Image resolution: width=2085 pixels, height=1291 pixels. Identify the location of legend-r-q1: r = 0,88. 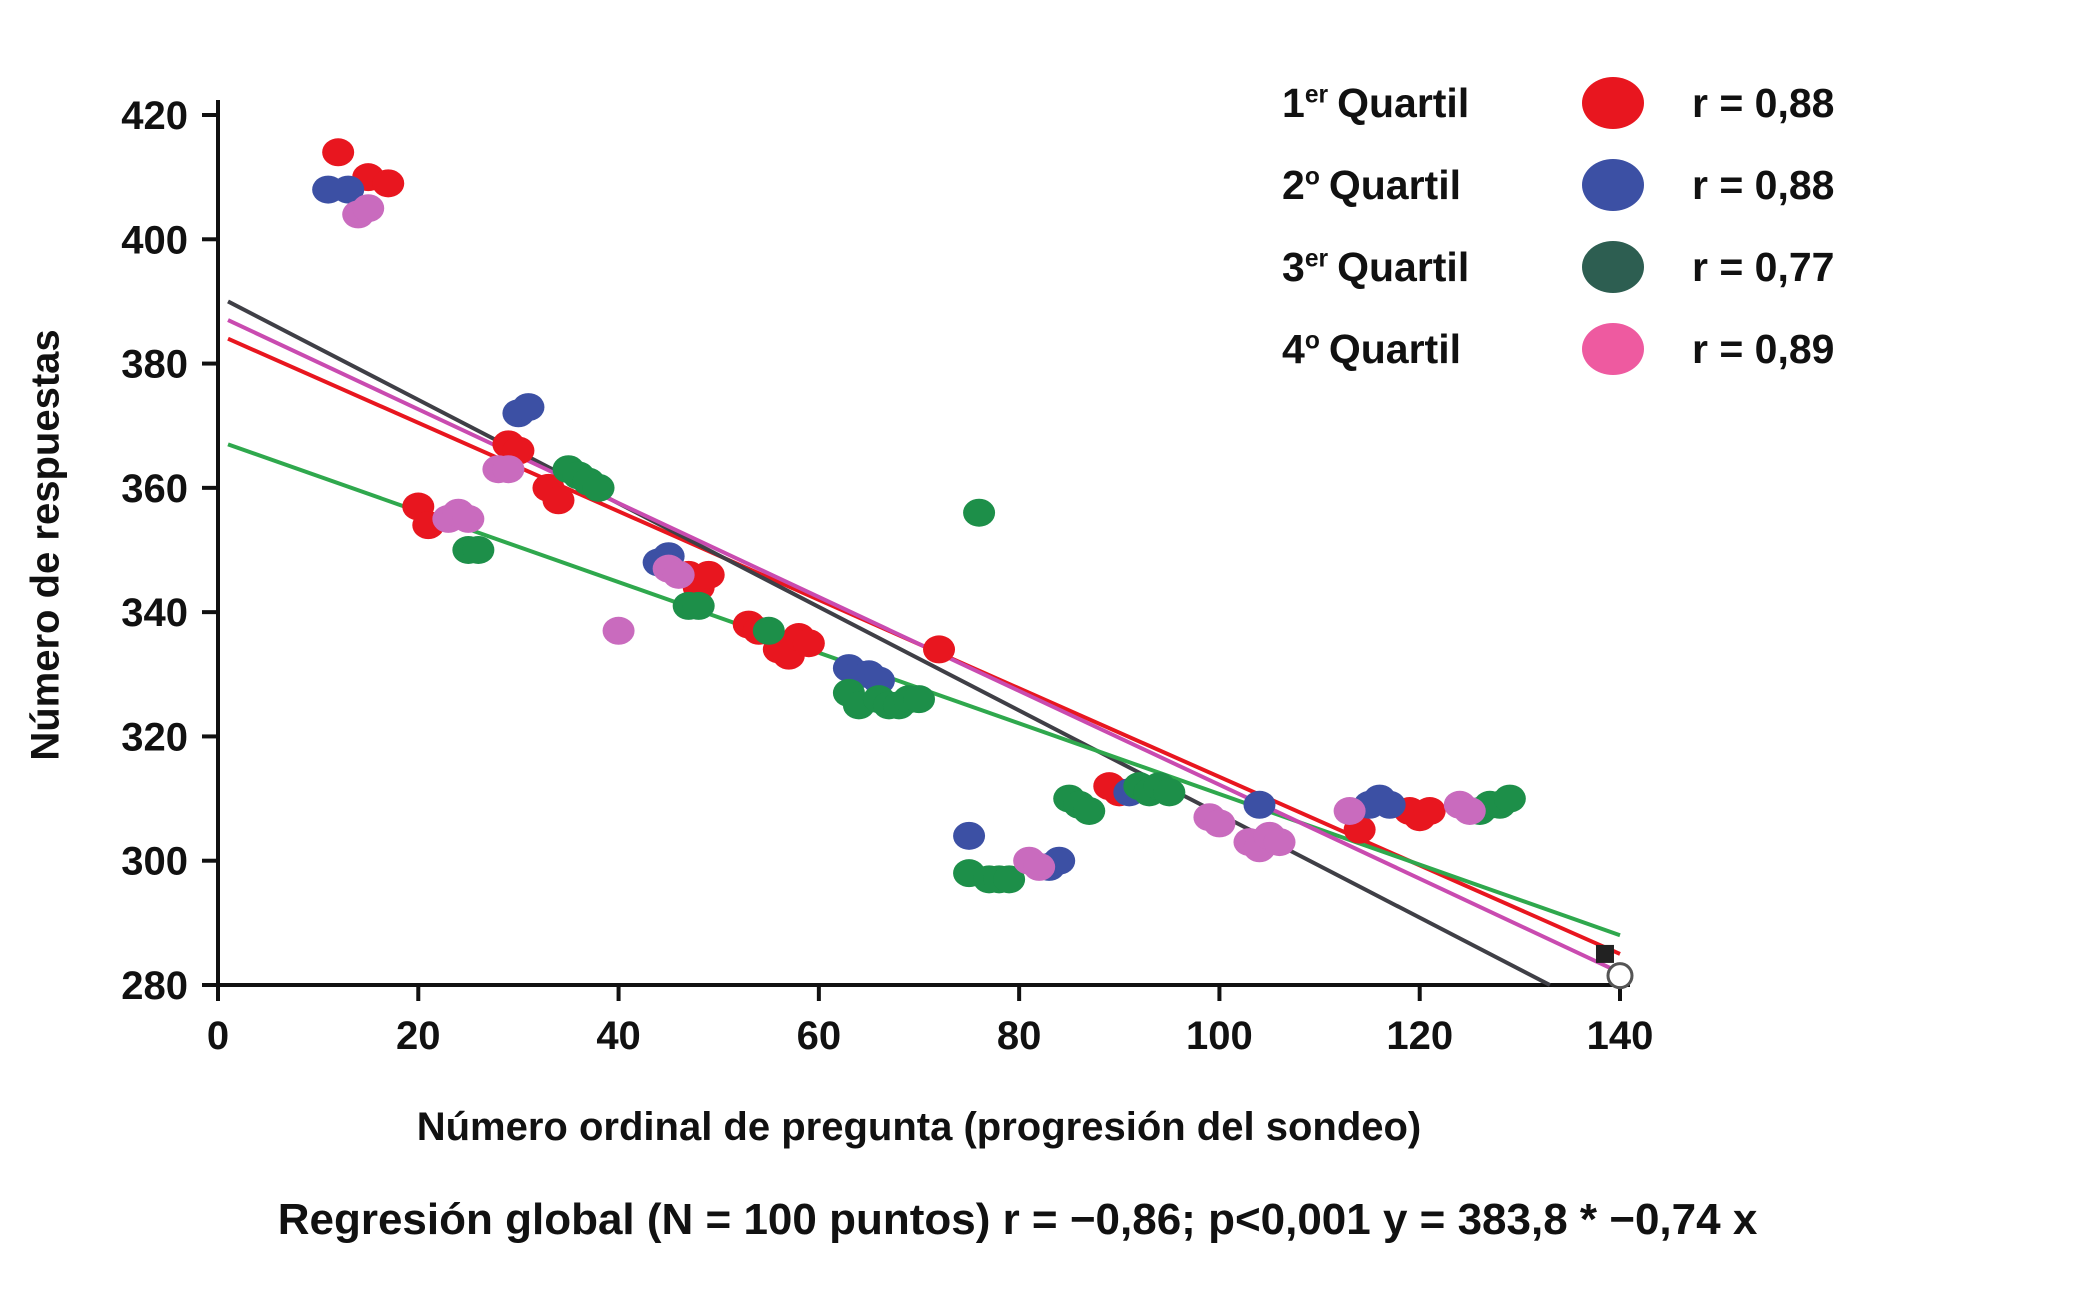
(1763, 102).